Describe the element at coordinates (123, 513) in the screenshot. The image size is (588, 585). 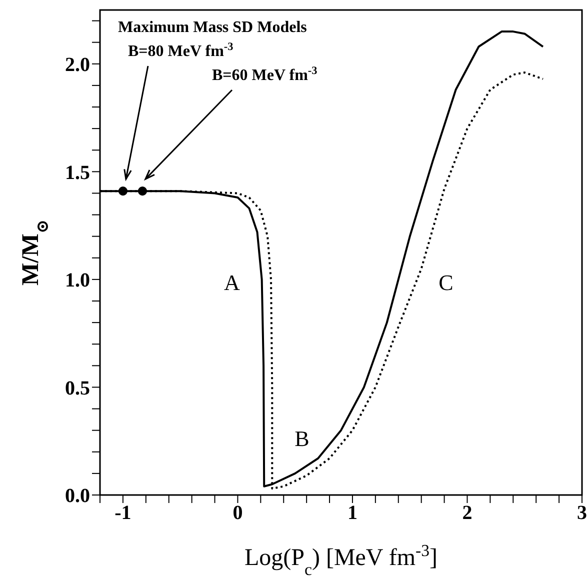
I see `x-tick-label: -1` at that location.